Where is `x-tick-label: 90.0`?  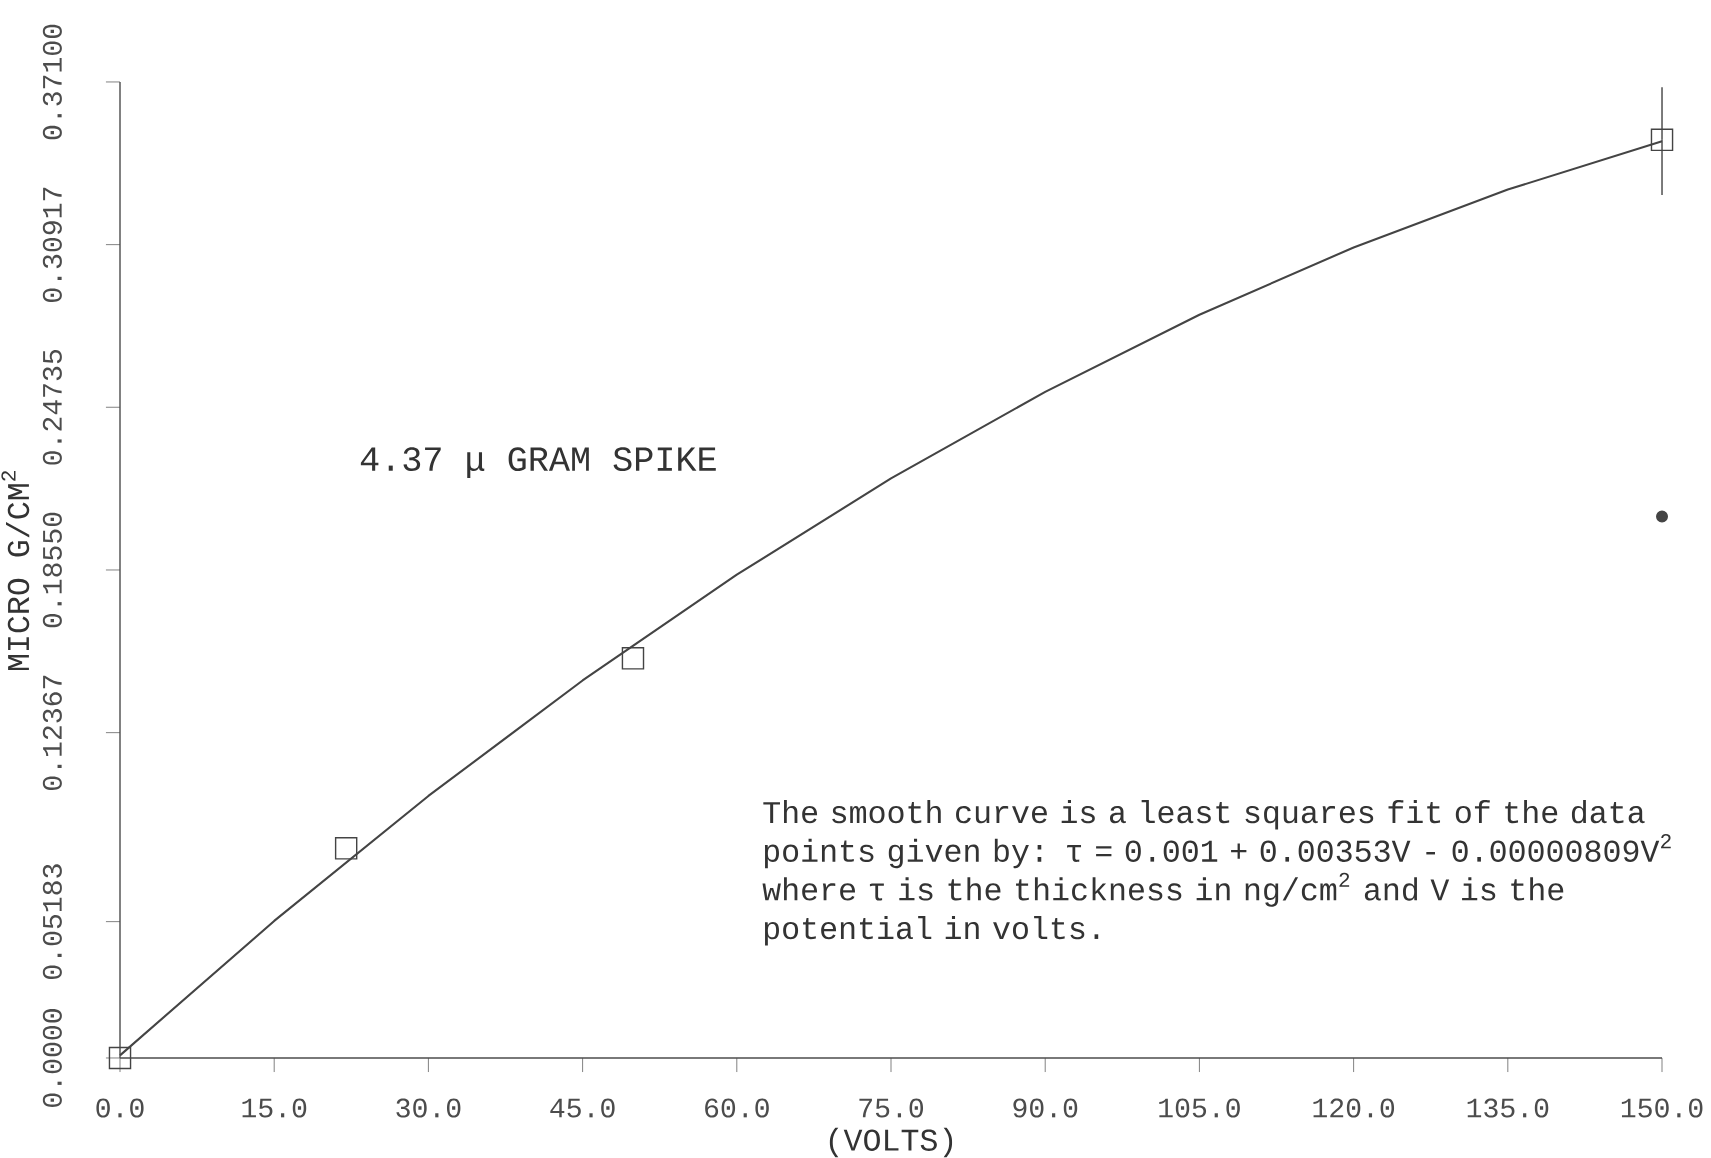
x-tick-label: 90.0 is located at coordinates (1045, 1108).